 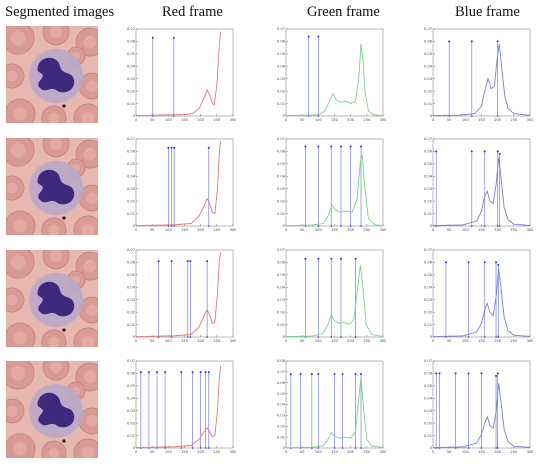 What do you see at coordinates (192, 12) in the screenshot?
I see `header-red-frame: Red frame` at bounding box center [192, 12].